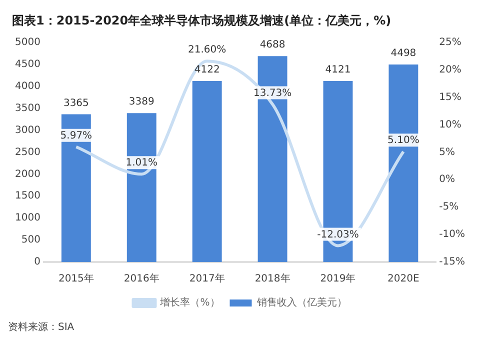  What do you see at coordinates (404, 279) in the screenshot?
I see `x-tick-label: 2020E` at bounding box center [404, 279].